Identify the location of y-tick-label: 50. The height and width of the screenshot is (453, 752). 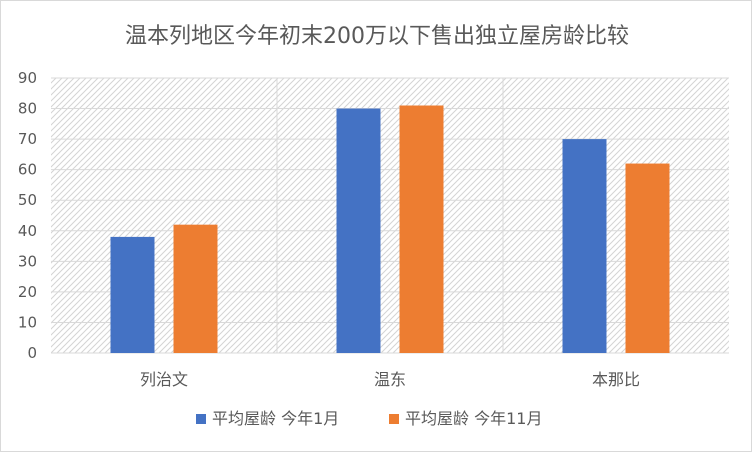
(27, 200).